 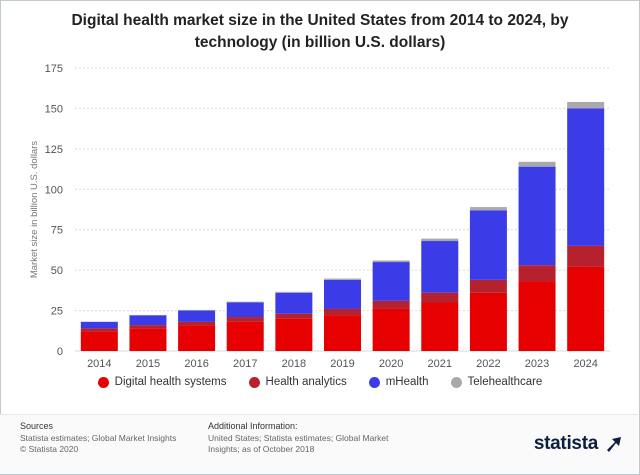 What do you see at coordinates (170, 382) in the screenshot?
I see `legend-label: Digital health systems` at bounding box center [170, 382].